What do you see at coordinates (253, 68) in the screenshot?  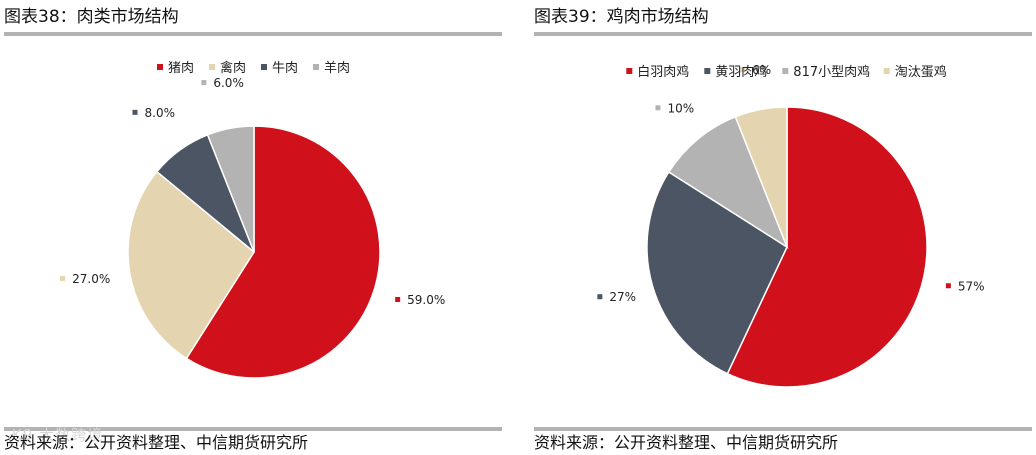 I see `legend: 猪肉 禽肉 牛肉 羊肉` at bounding box center [253, 68].